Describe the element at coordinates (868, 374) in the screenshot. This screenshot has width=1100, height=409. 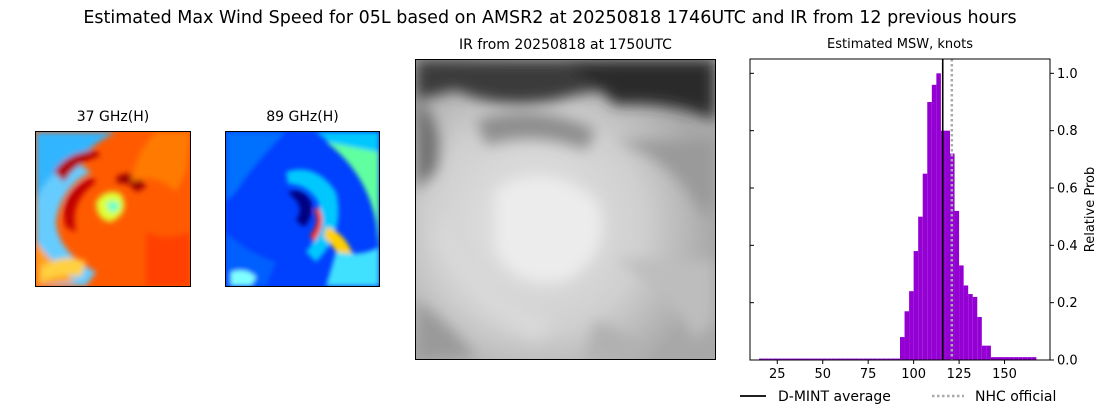
I see `x-tick-label: 75` at that location.